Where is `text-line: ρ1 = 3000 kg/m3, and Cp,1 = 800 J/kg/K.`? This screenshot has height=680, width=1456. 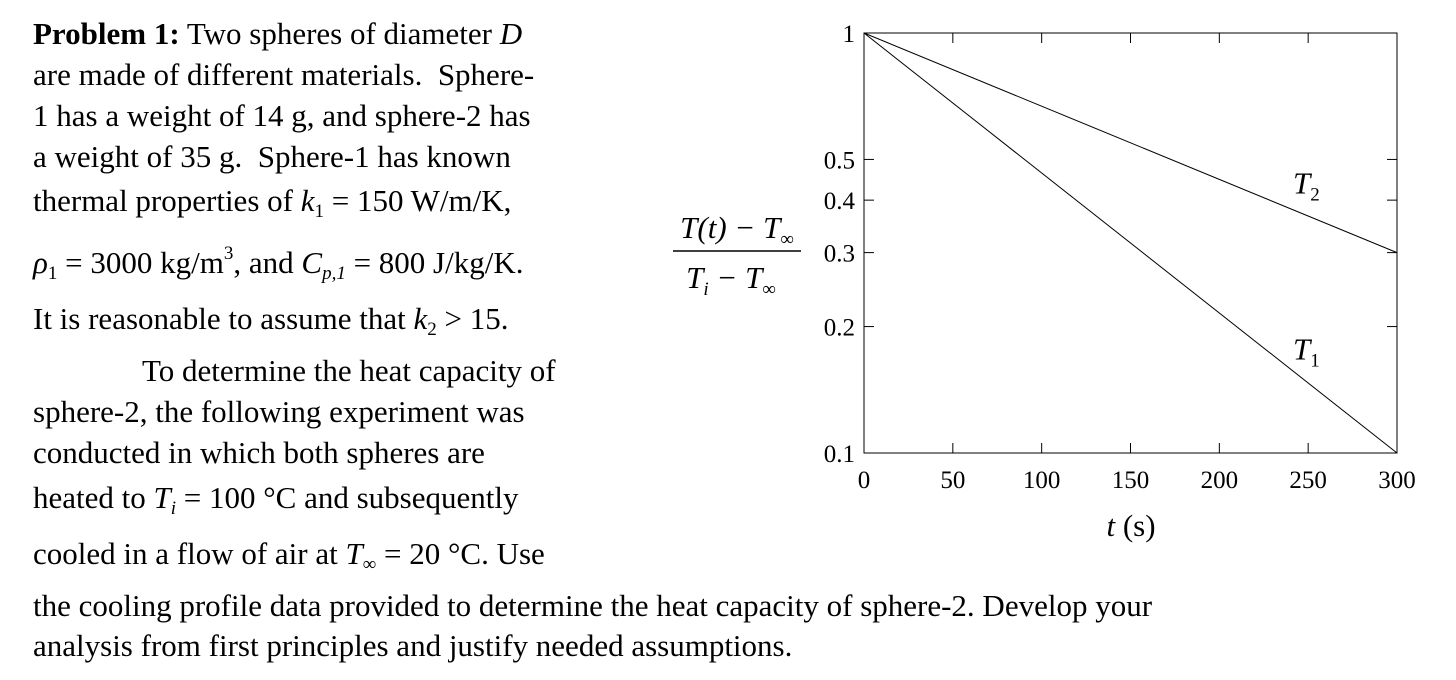 text-line: ρ1 = 3000 kg/m3, and Cp,1 = 800 J/kg/K. is located at coordinates (278, 263).